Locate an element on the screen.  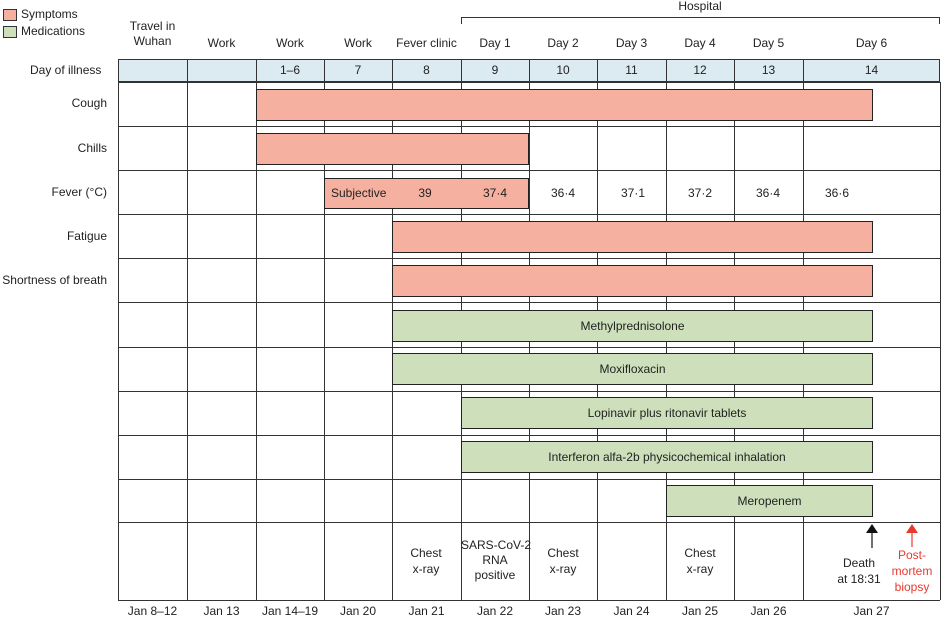
column-header: Day 4 is located at coordinates (700, 43).